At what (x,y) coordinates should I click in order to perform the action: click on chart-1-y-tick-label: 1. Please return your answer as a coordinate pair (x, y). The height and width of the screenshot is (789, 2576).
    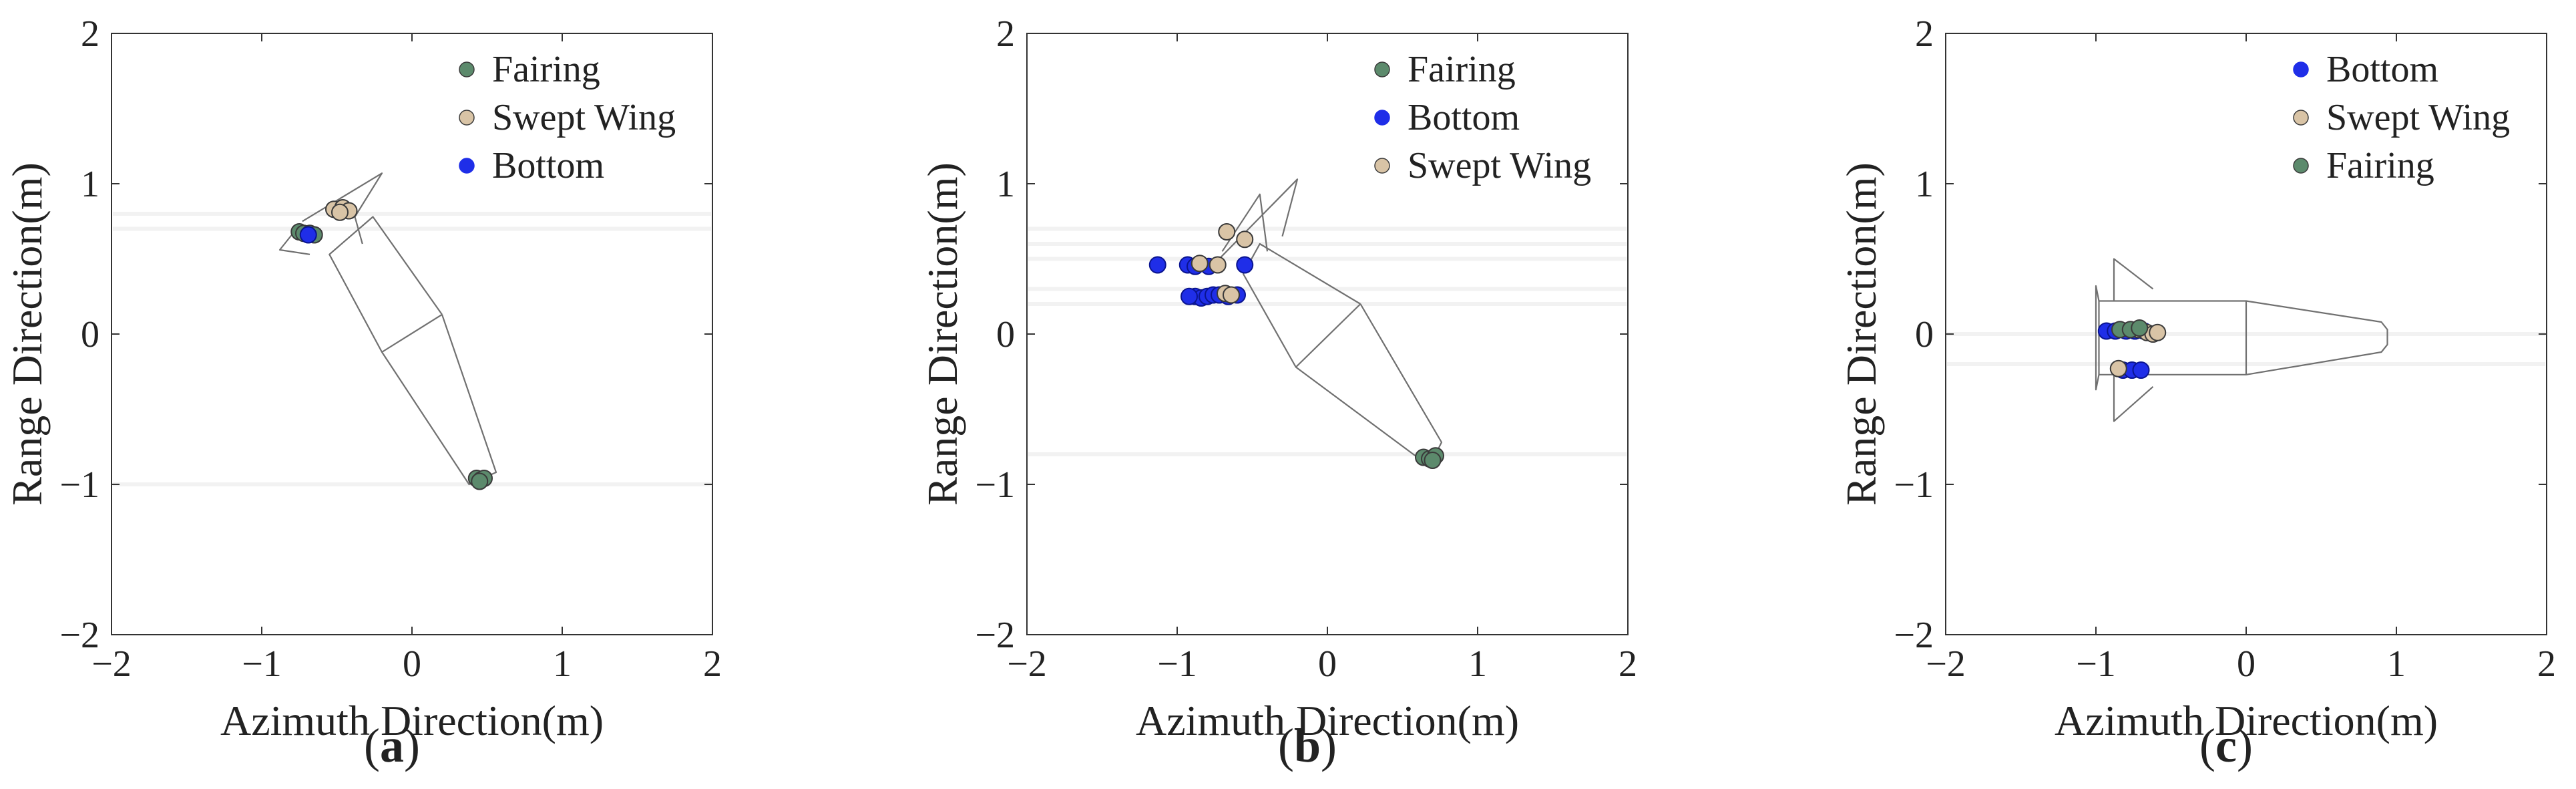
    Looking at the image, I should click on (1005, 184).